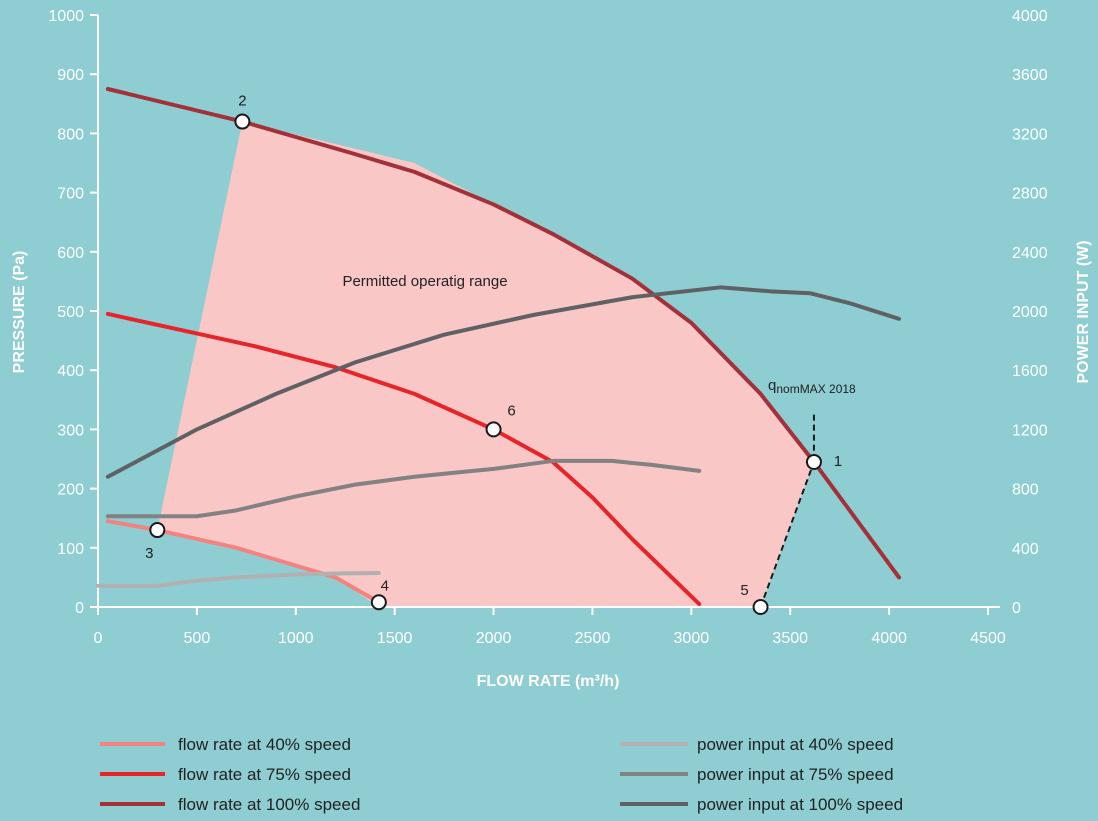 This screenshot has height=821, width=1098. I want to click on y2-tick-label: 1600, so click(1030, 371).